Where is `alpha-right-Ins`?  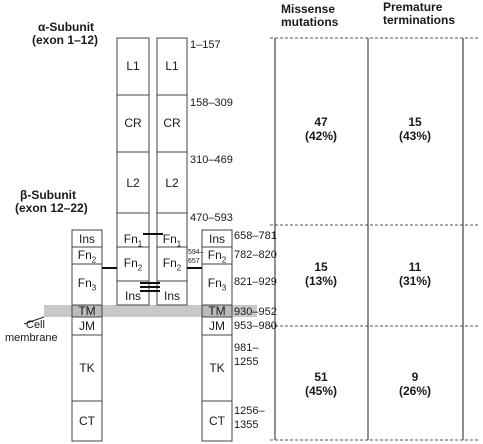
alpha-right-Ins is located at coordinates (172, 293).